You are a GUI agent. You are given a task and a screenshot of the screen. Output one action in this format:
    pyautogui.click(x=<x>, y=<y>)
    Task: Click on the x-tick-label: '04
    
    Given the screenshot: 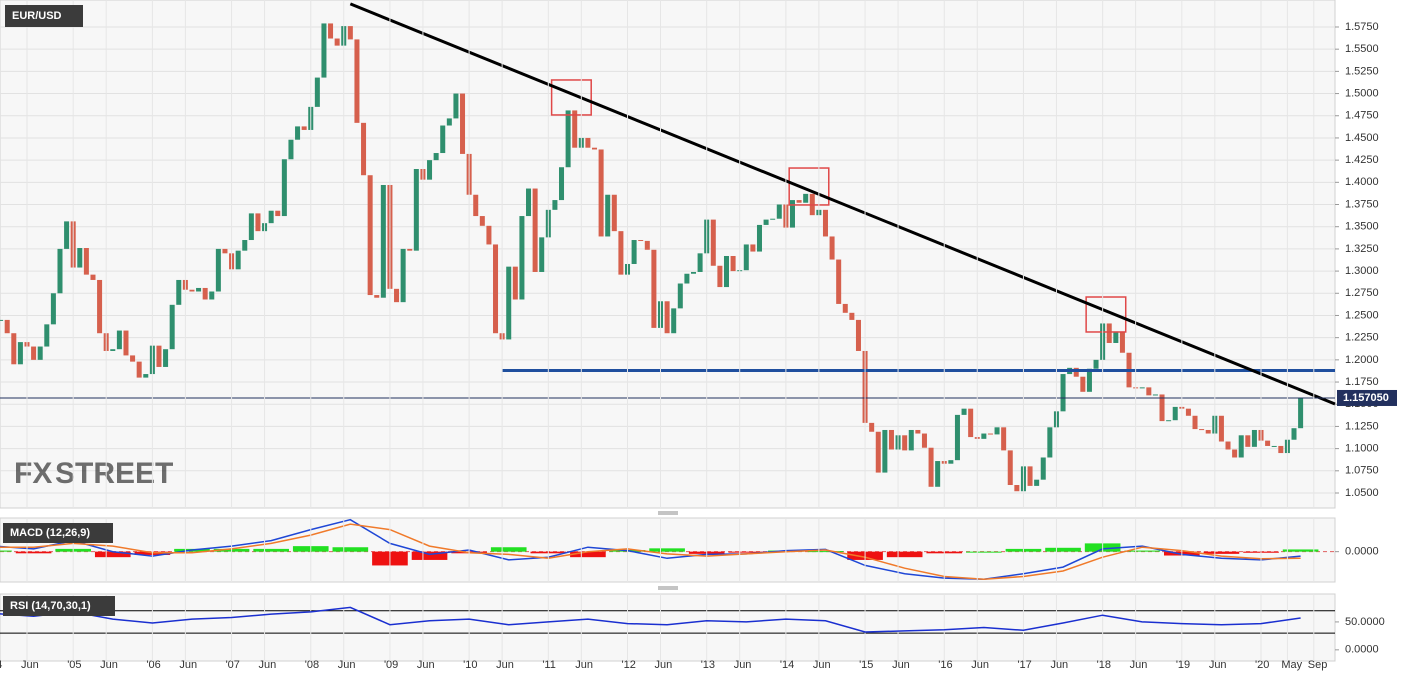 What is the action you would take?
    pyautogui.click(x=1, y=665)
    